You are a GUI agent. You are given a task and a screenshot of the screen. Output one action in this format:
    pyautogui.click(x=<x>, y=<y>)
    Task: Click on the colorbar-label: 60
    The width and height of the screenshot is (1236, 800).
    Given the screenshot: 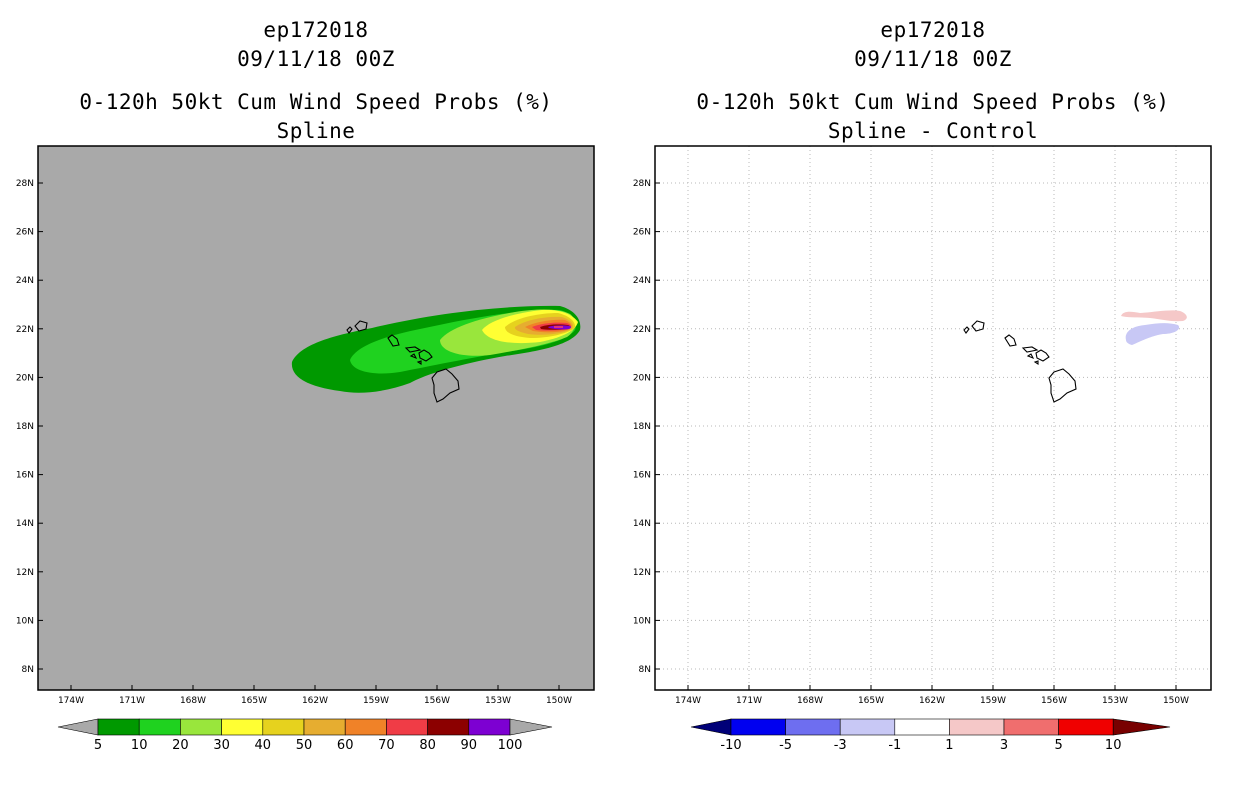 What is the action you would take?
    pyautogui.click(x=345, y=745)
    